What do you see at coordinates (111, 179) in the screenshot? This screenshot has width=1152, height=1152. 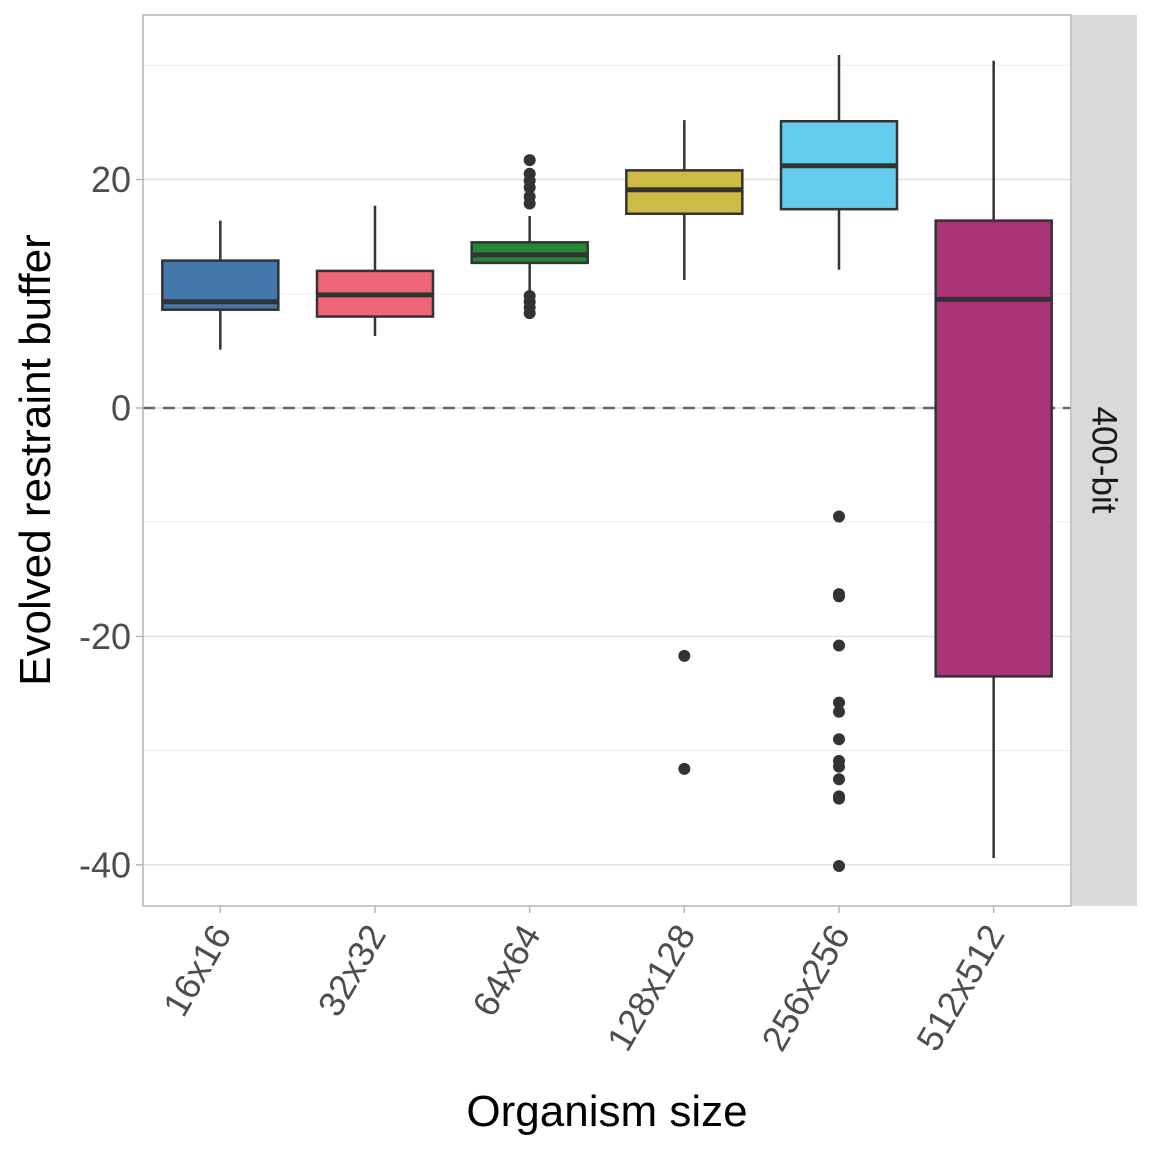 I see `y-tick-label: 20` at bounding box center [111, 179].